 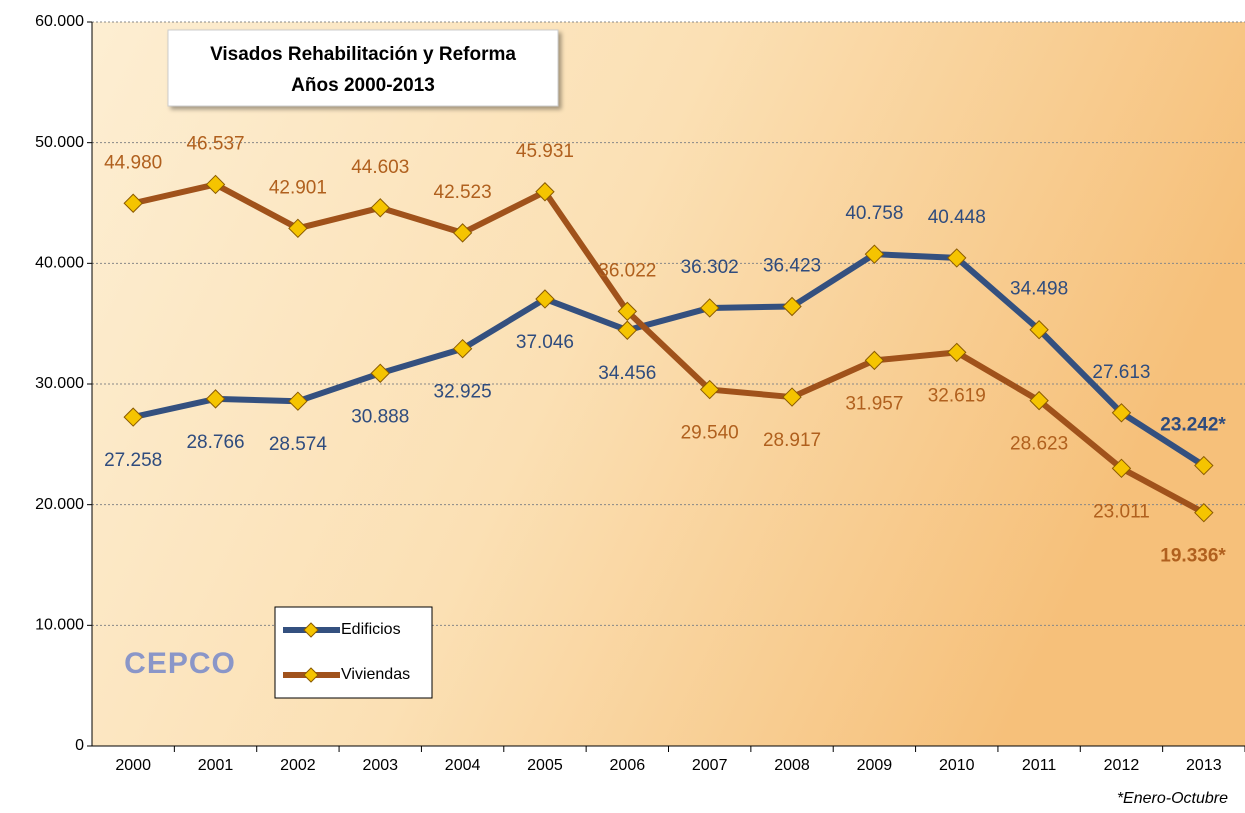 I want to click on logo: CEPCO, so click(x=180, y=663).